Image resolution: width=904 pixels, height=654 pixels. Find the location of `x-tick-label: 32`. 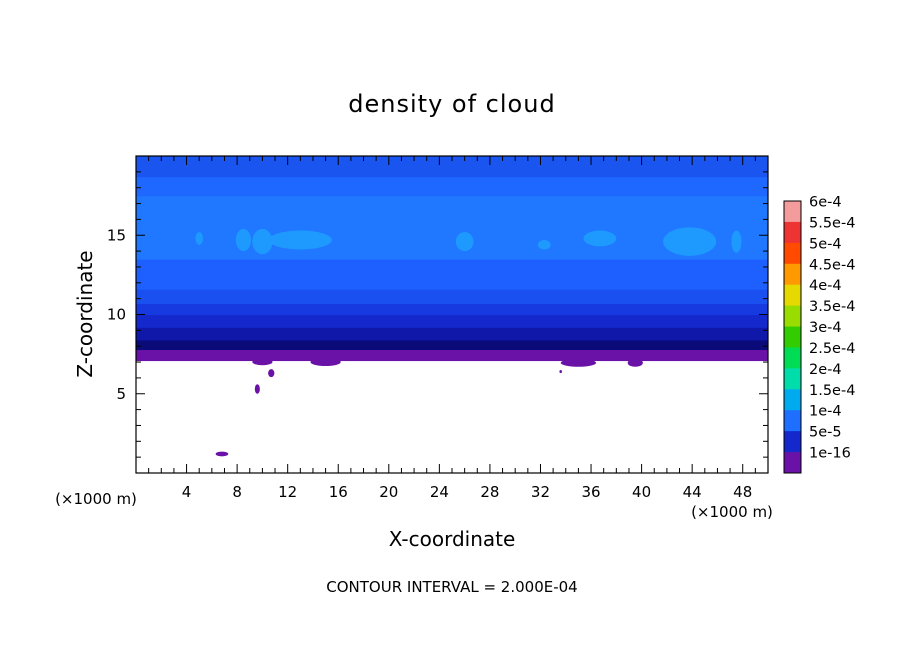

x-tick-label: 32 is located at coordinates (540, 492).